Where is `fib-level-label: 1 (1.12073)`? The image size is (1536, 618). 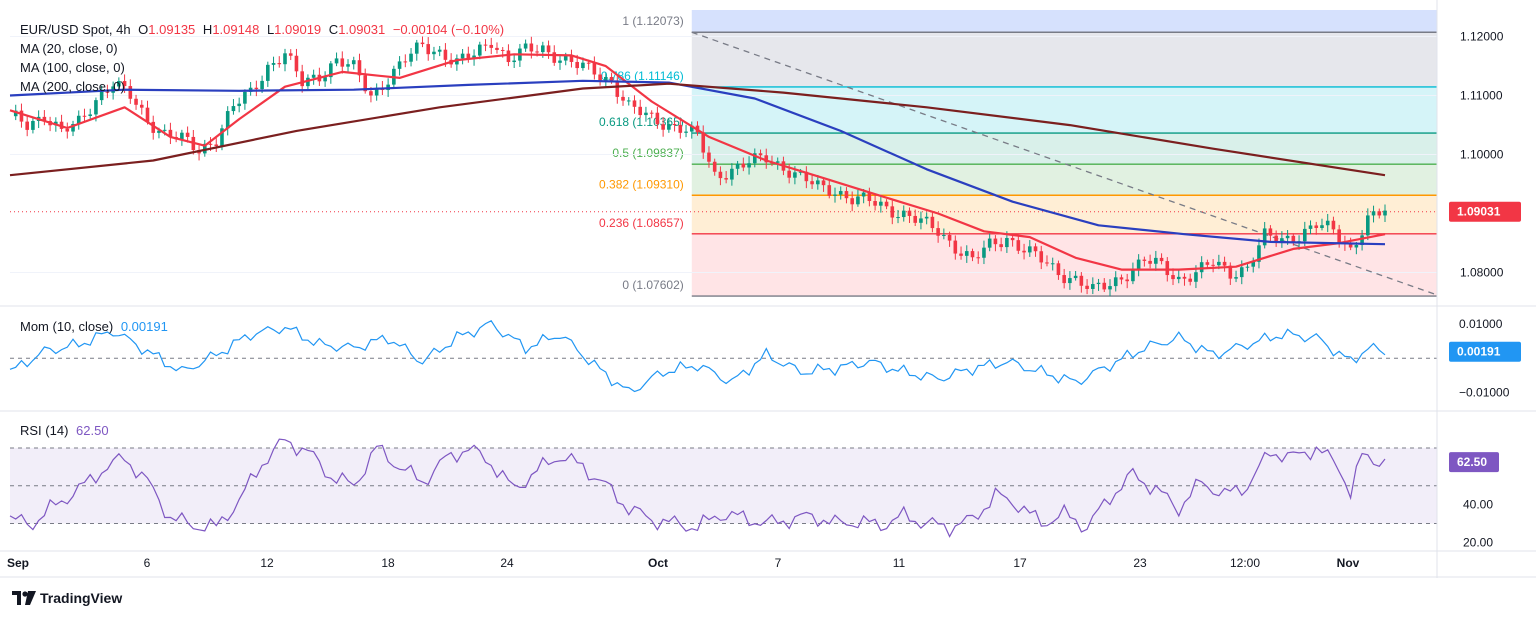
fib-level-label: 1 (1.12073) is located at coordinates (652, 21).